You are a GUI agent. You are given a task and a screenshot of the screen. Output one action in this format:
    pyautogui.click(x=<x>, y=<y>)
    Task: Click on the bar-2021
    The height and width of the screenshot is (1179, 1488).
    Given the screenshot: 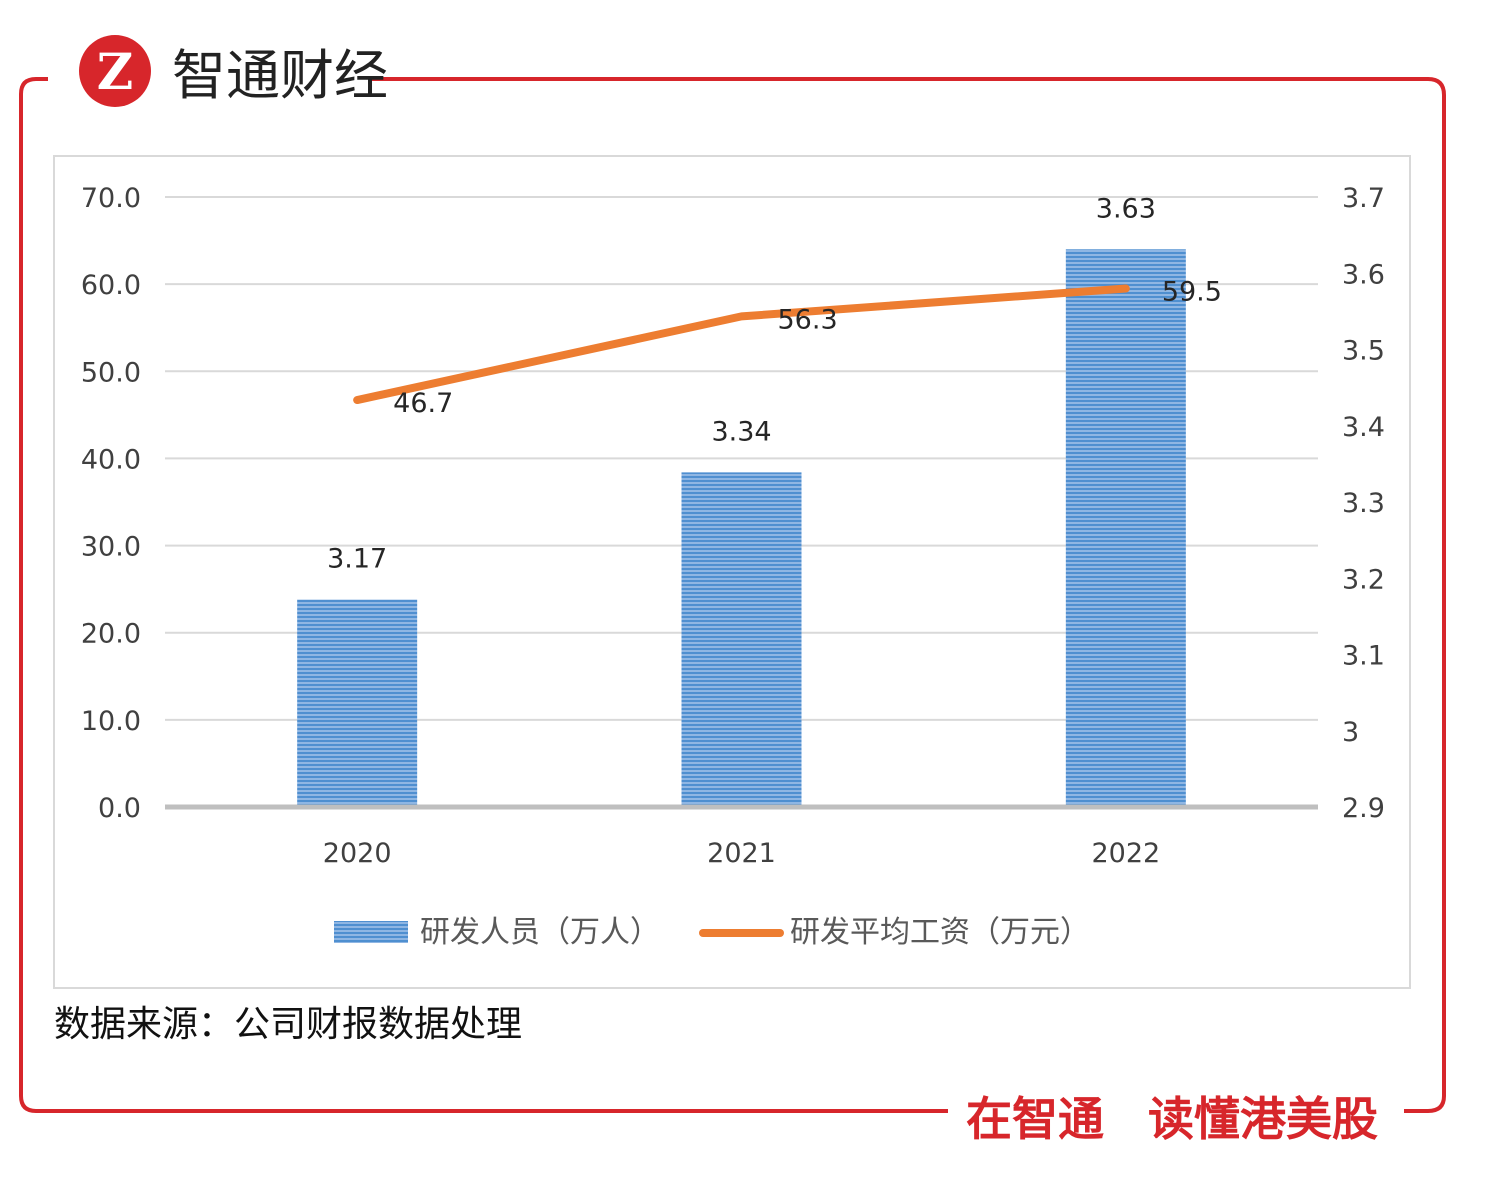 What is the action you would take?
    pyautogui.click(x=741, y=639)
    